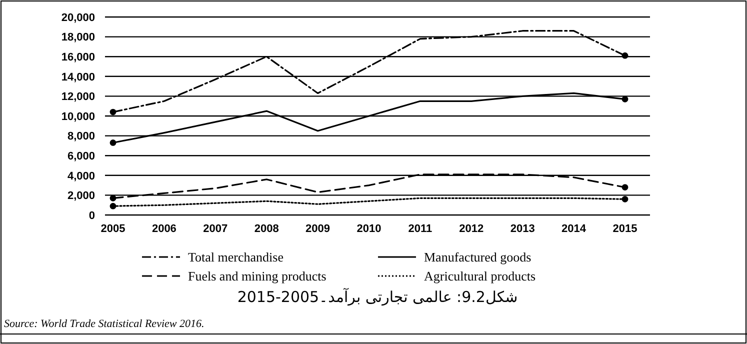  What do you see at coordinates (420, 229) in the screenshot?
I see `x-tick-label: 2011` at bounding box center [420, 229].